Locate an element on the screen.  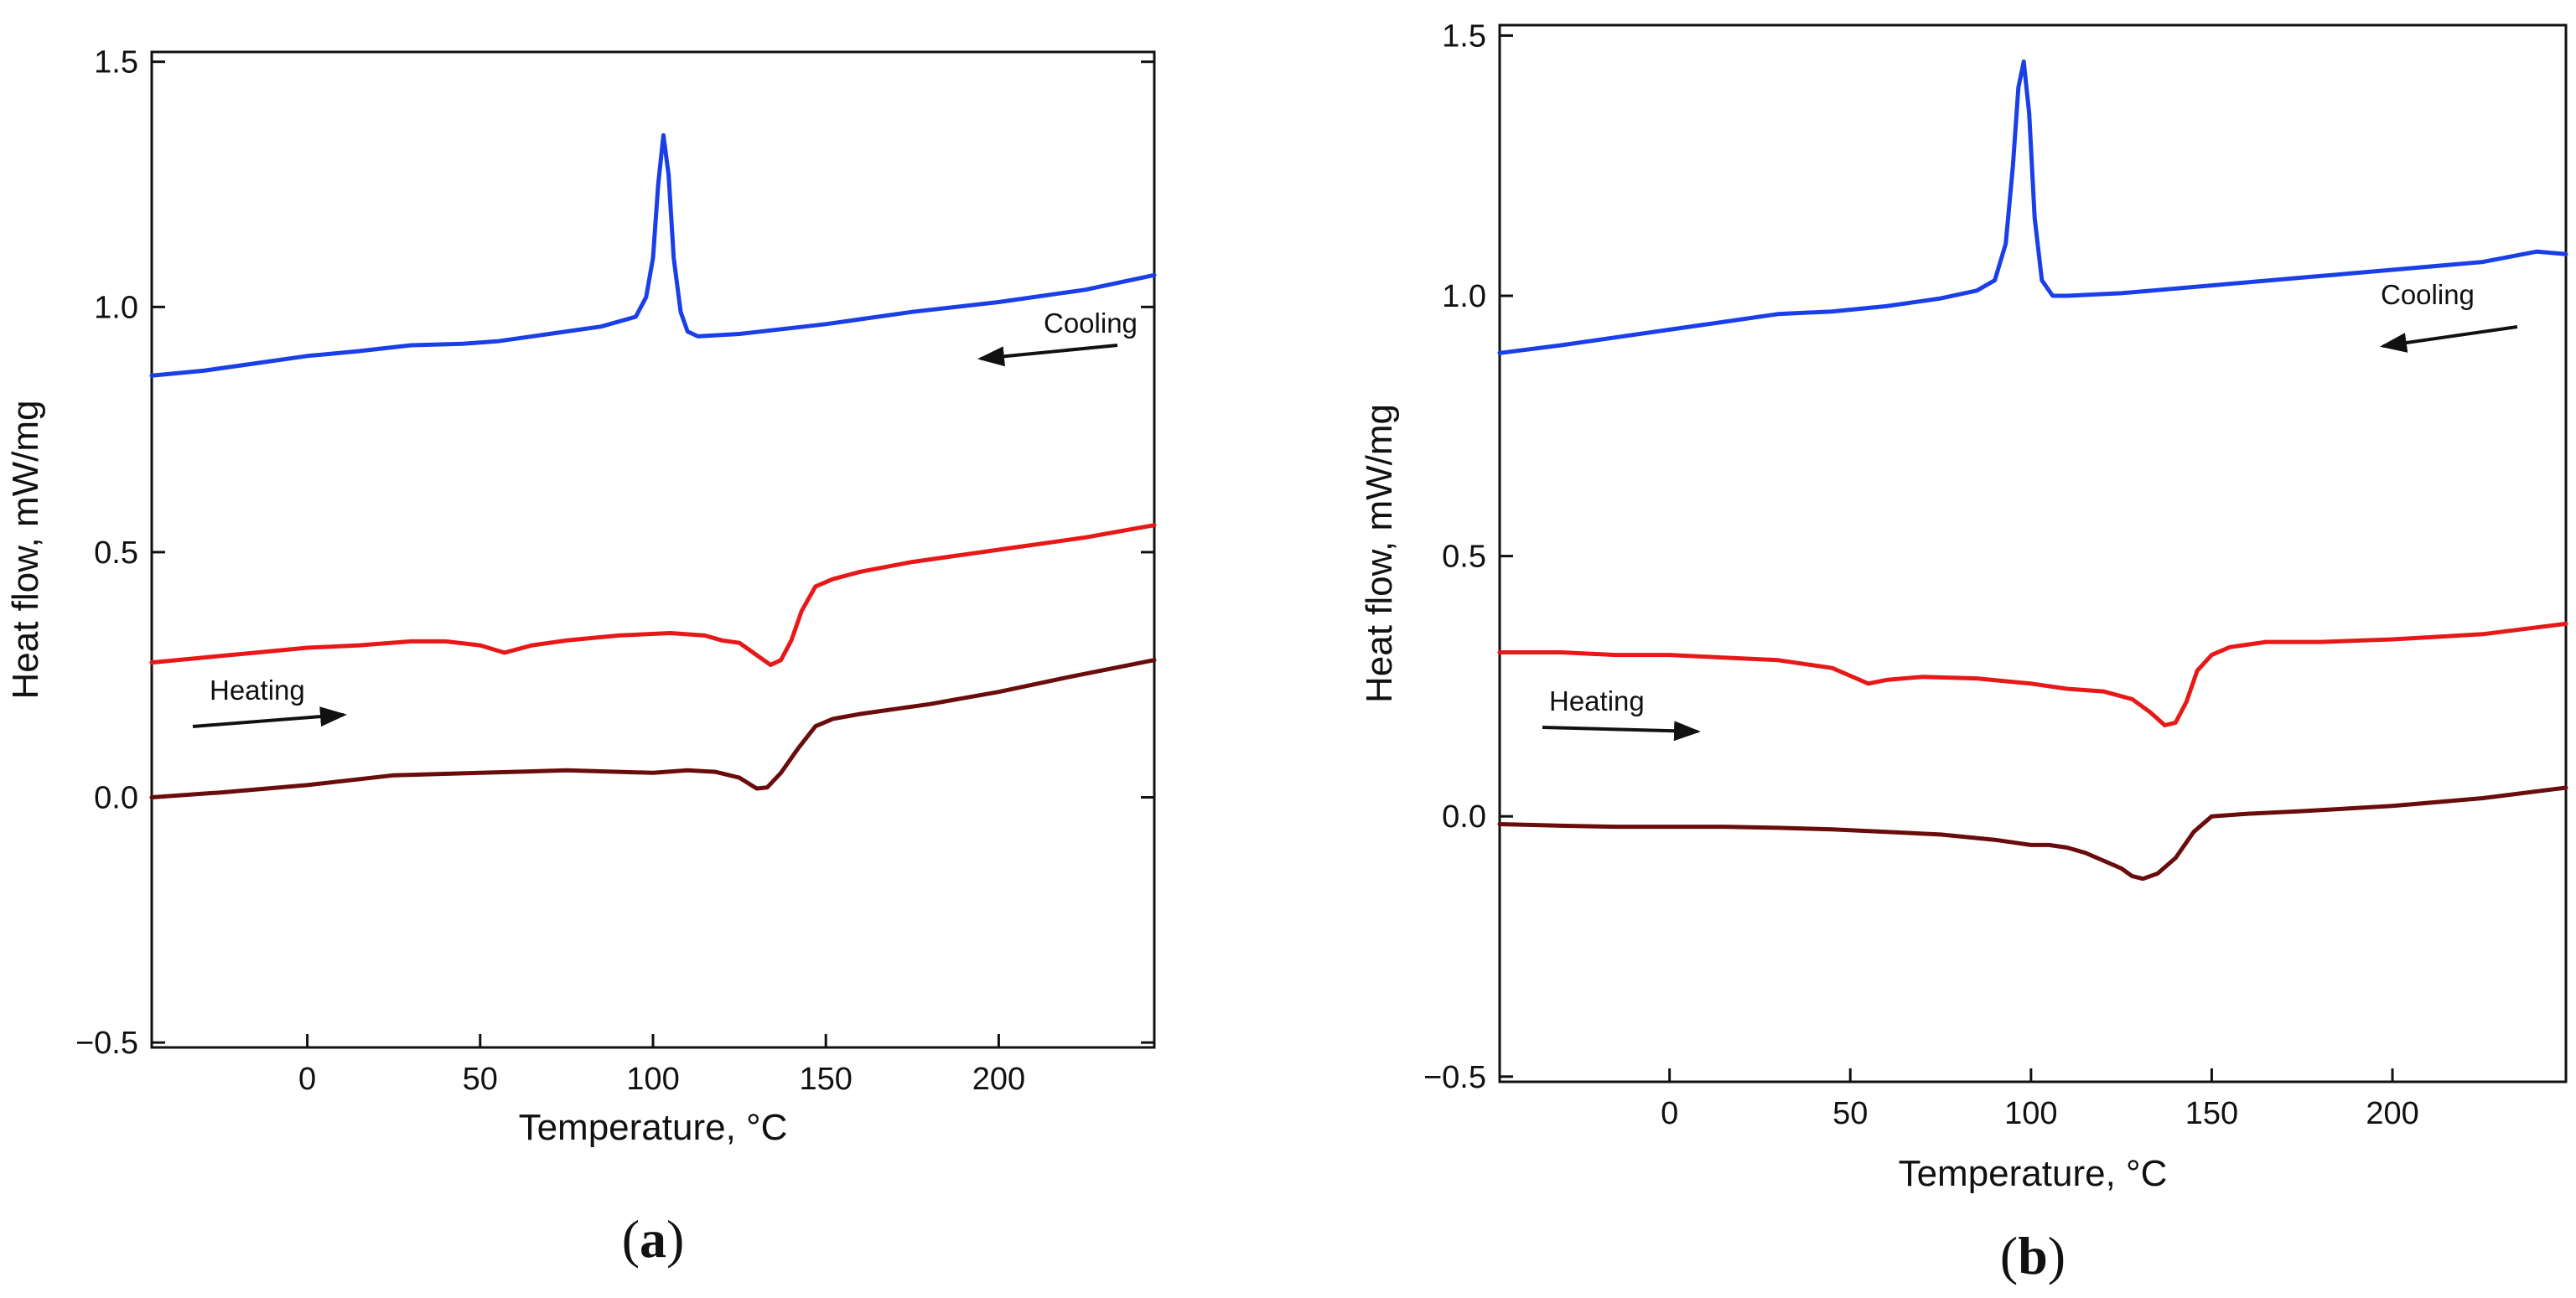
panel-label-letter: a is located at coordinates (653, 1239).